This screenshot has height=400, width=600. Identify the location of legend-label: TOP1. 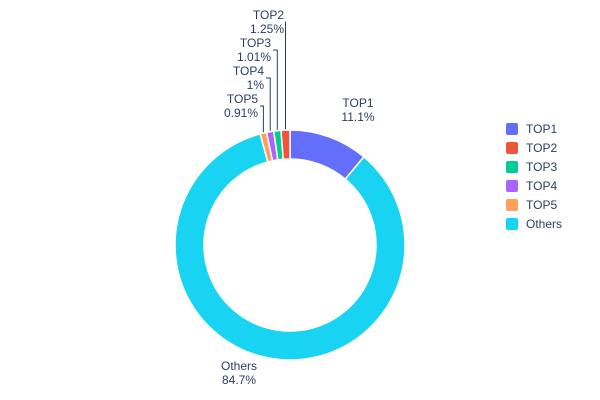
(542, 129).